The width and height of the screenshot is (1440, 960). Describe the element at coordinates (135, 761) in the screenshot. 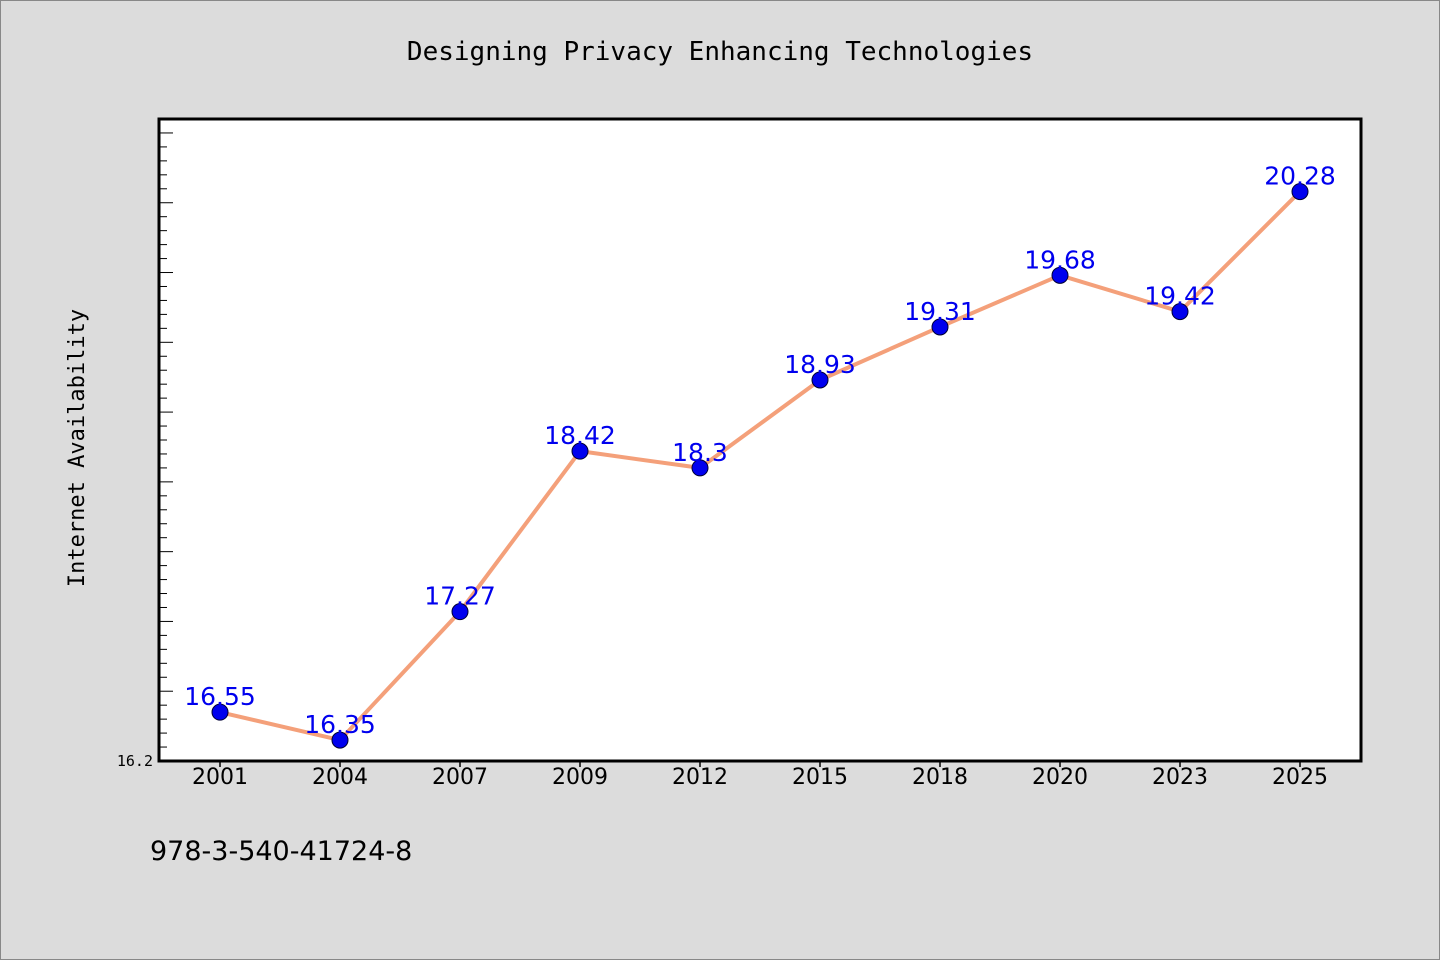

I see `y-tick-label: 16.2` at that location.